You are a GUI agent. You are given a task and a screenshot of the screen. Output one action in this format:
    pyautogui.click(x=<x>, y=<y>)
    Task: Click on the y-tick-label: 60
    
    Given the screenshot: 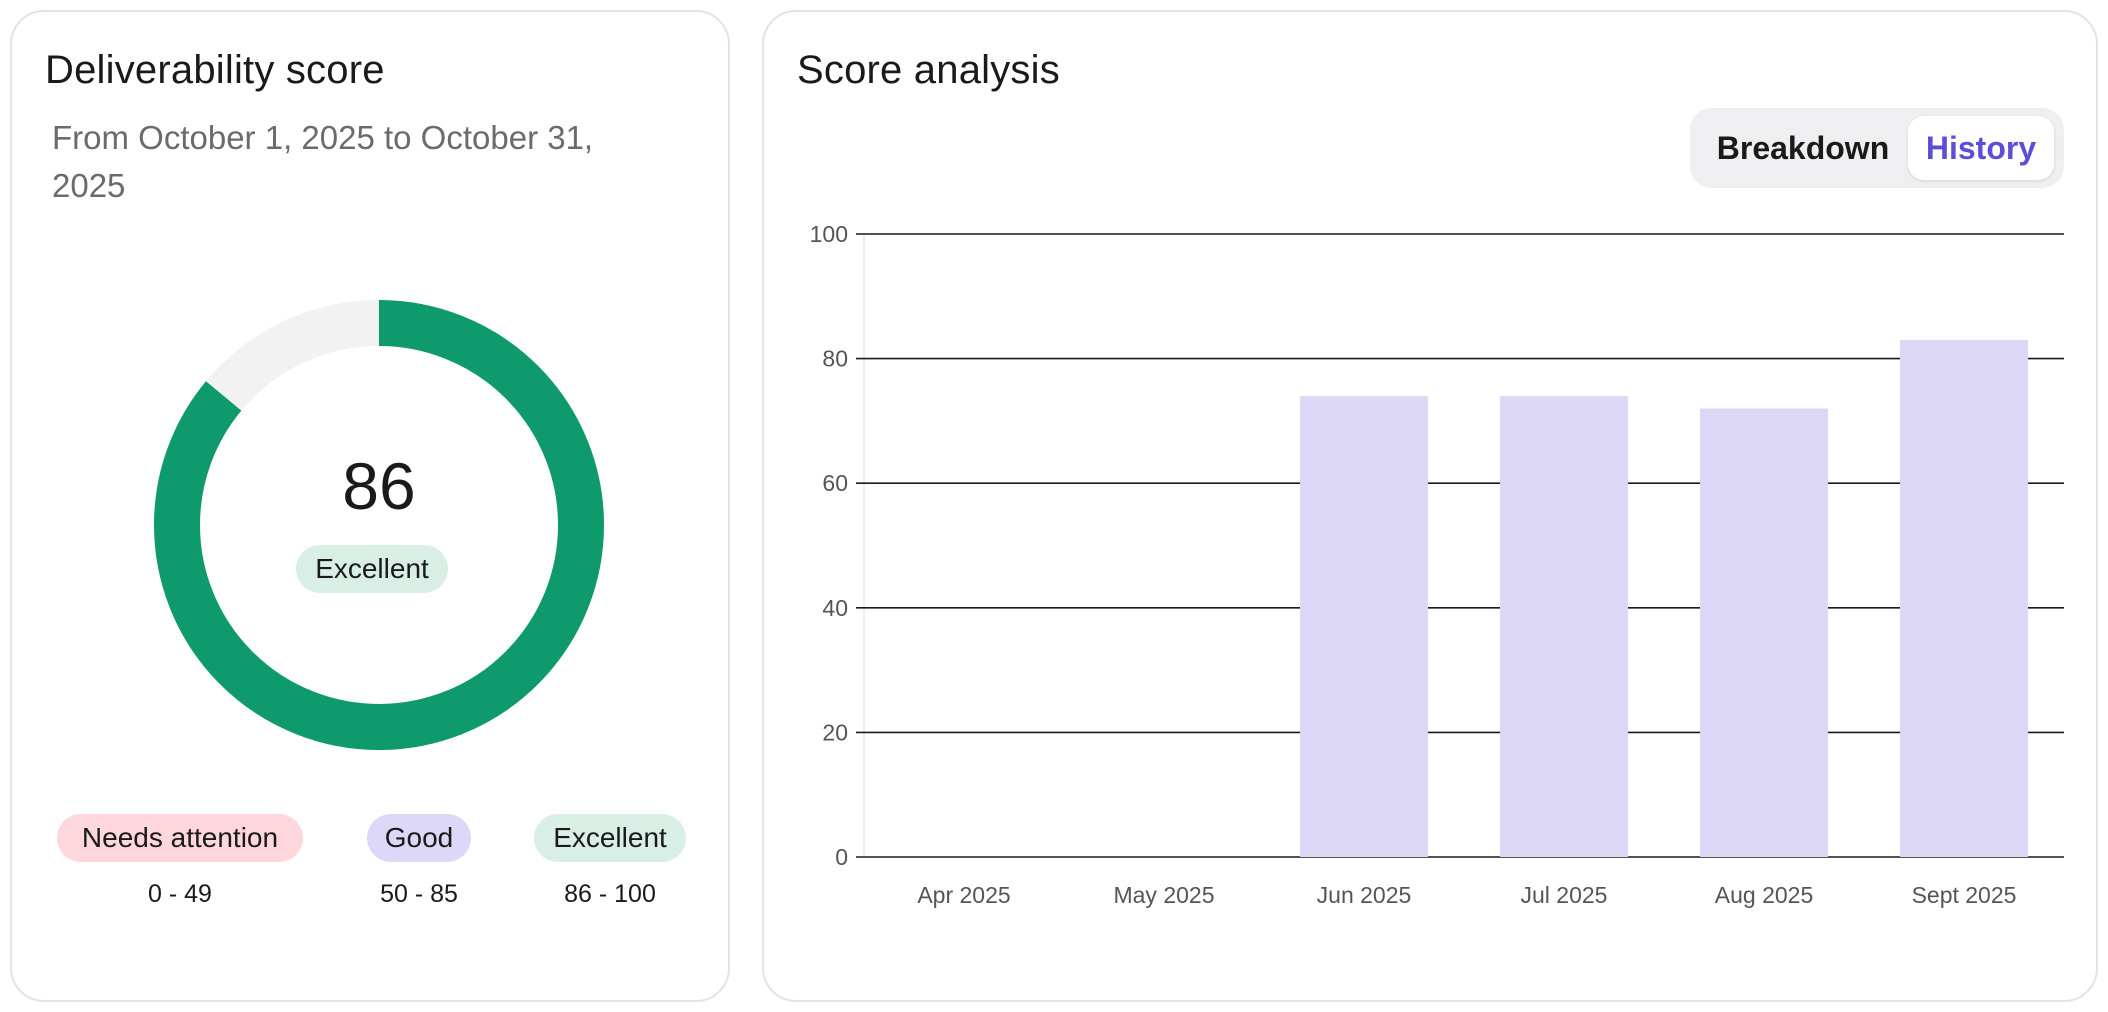 What is the action you would take?
    pyautogui.click(x=835, y=483)
    